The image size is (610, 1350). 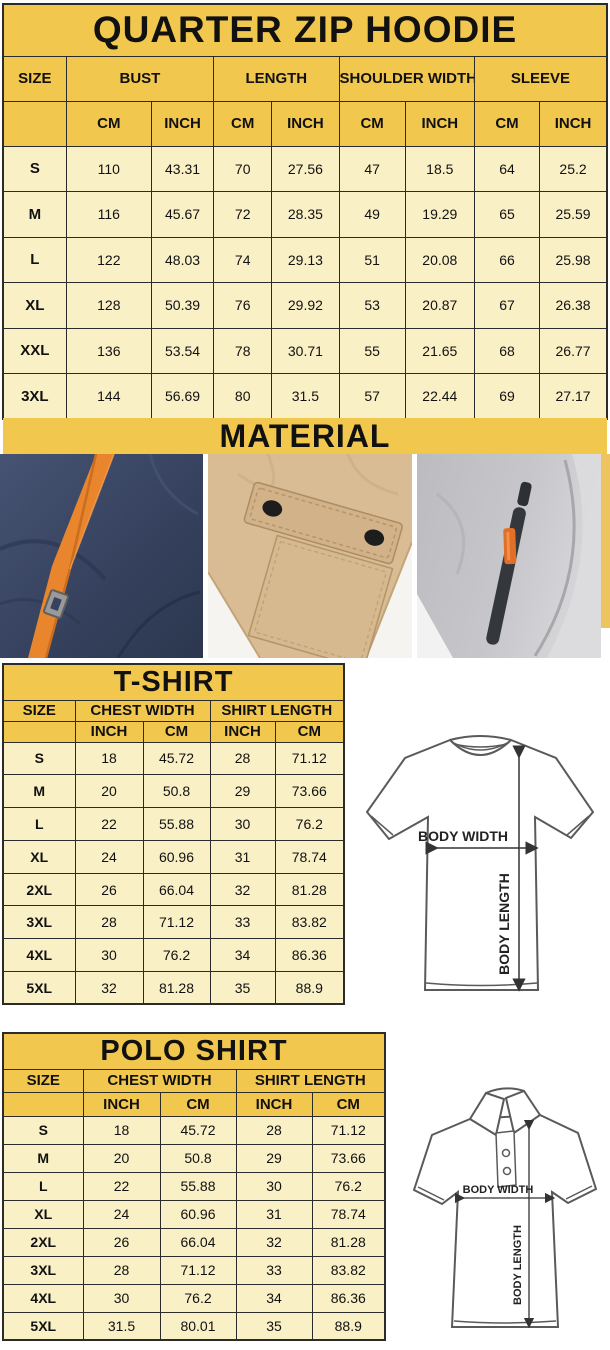 I want to click on length-inch-value: 28.35, so click(x=305, y=214).